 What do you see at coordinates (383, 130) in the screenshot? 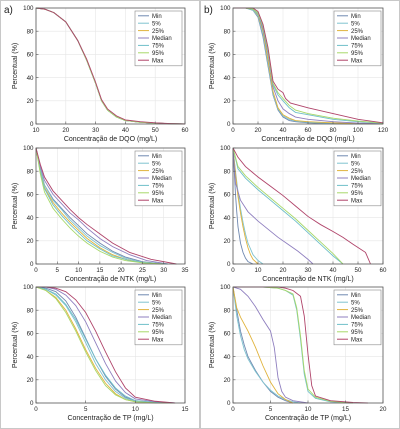
I see `x-tick-label: 120` at bounding box center [383, 130].